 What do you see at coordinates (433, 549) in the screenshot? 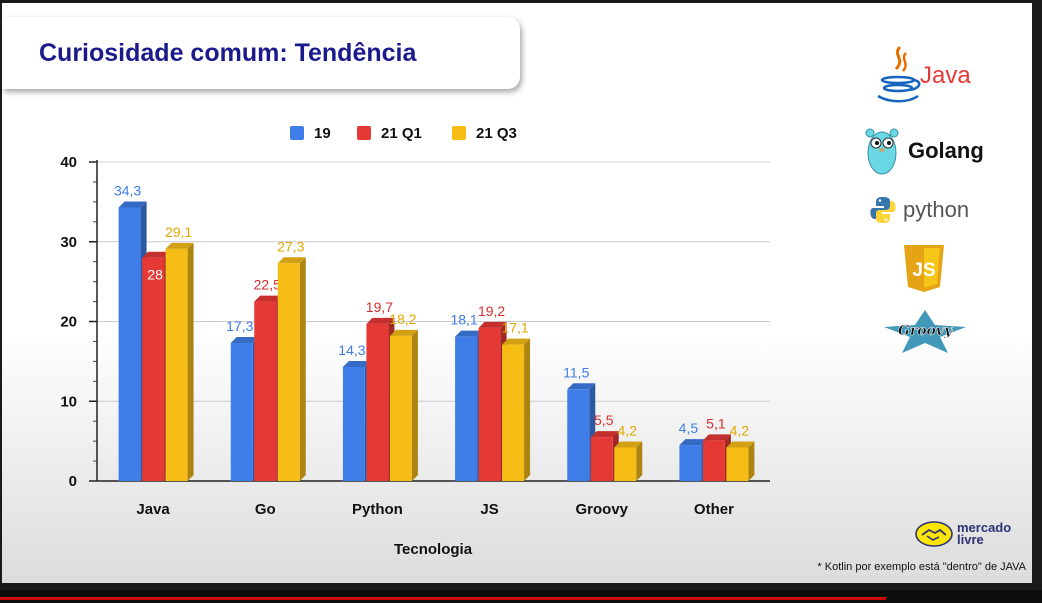
I see `x-axis-label: Tecnologia` at bounding box center [433, 549].